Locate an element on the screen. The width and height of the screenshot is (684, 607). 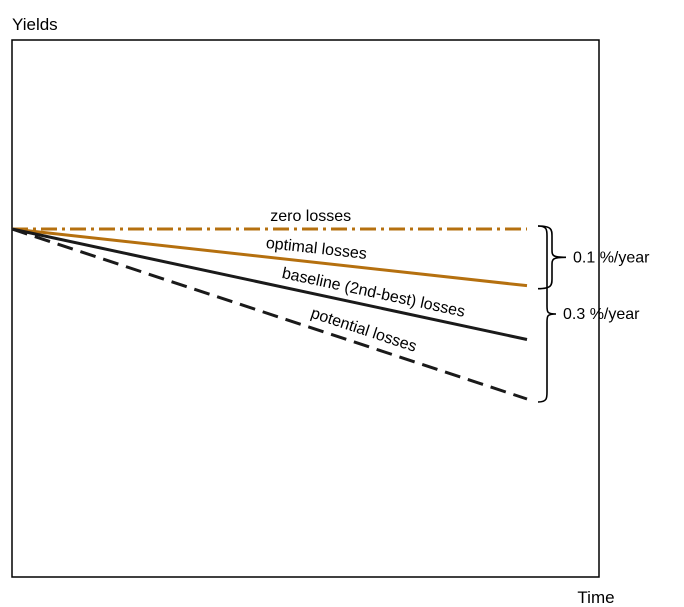
x-axis-label: Time is located at coordinates (595, 597).